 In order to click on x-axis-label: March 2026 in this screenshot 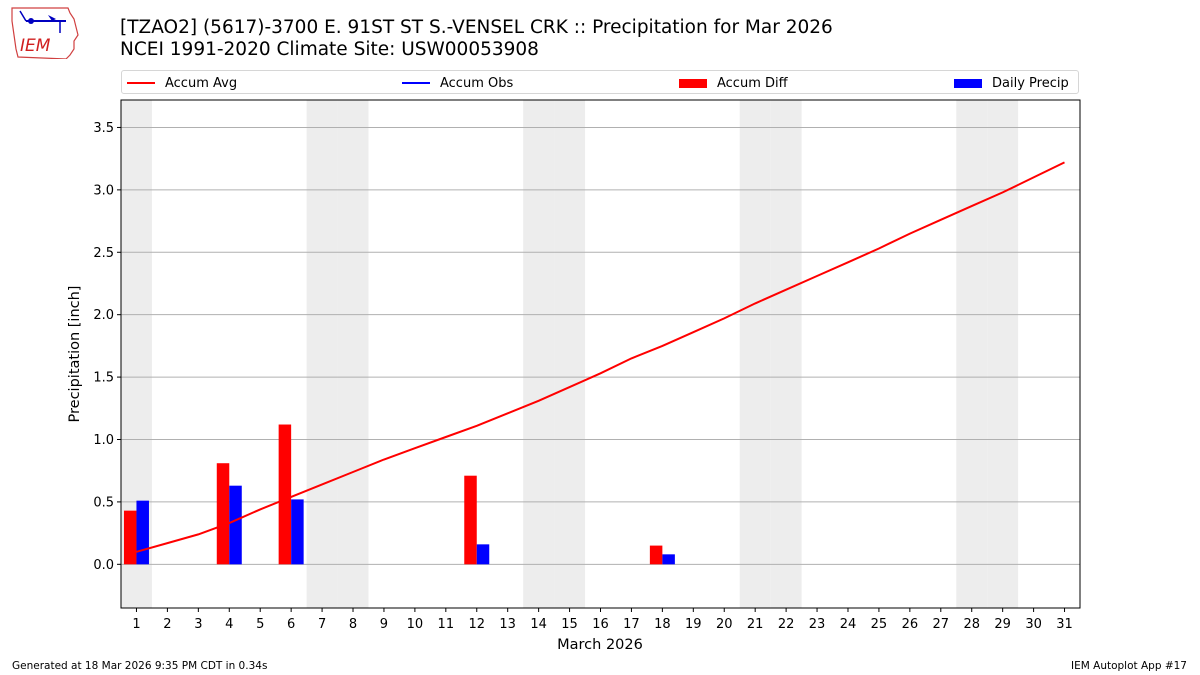, I will do `click(600, 645)`.